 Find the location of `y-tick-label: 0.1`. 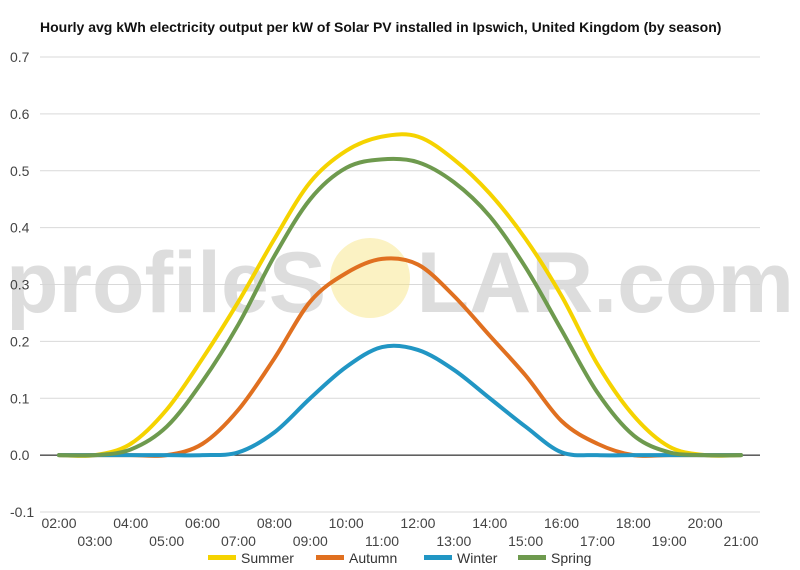

y-tick-label: 0.1 is located at coordinates (20, 398).